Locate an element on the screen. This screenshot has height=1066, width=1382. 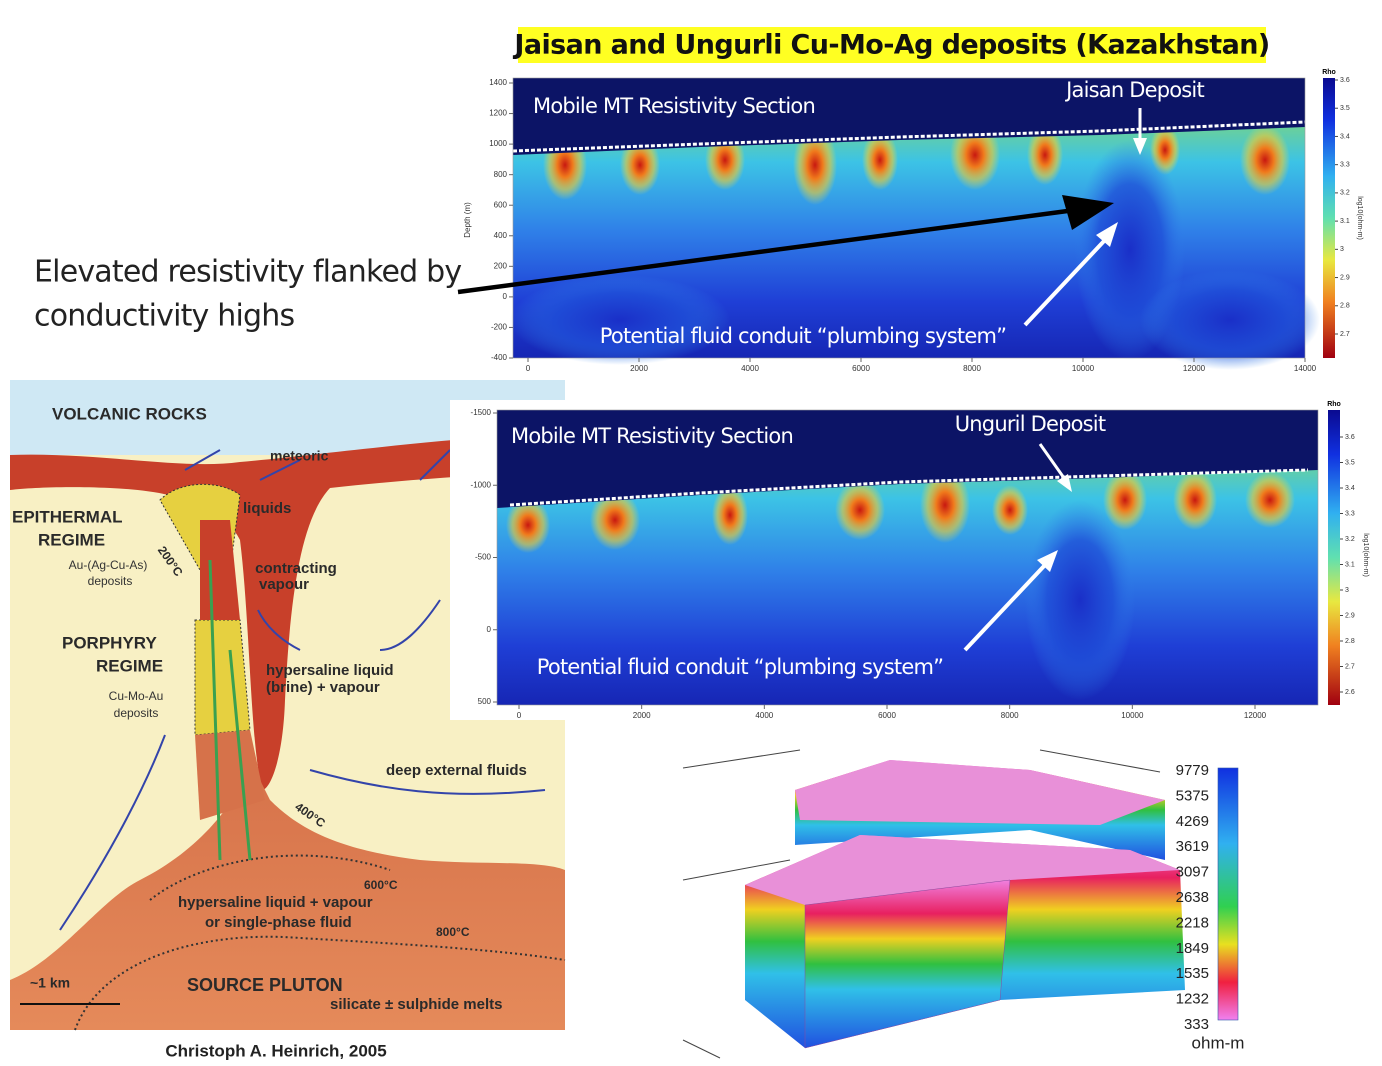
y-tick-label: -500 is located at coordinates (483, 557).